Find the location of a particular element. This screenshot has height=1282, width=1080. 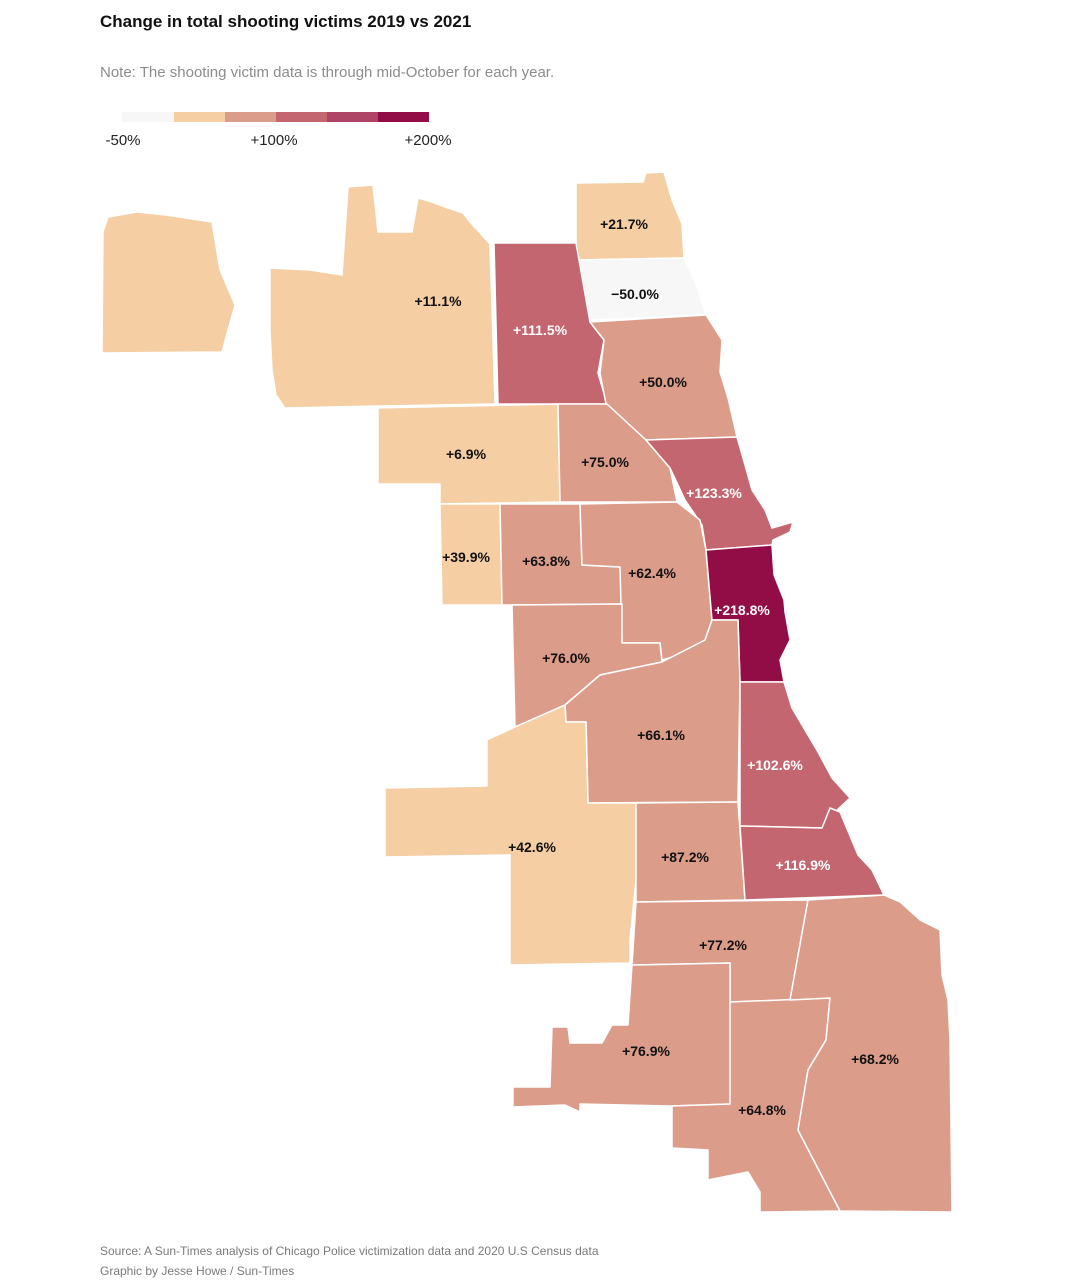

value-label-south-lakefront: +102.6% is located at coordinates (775, 765).